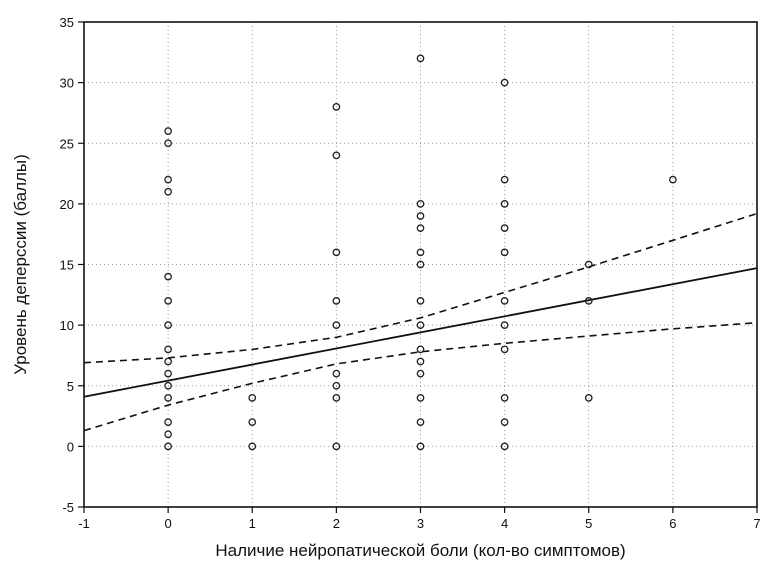 The height and width of the screenshot is (568, 765). What do you see at coordinates (68, 507) in the screenshot?
I see `y-tick-label: -5` at bounding box center [68, 507].